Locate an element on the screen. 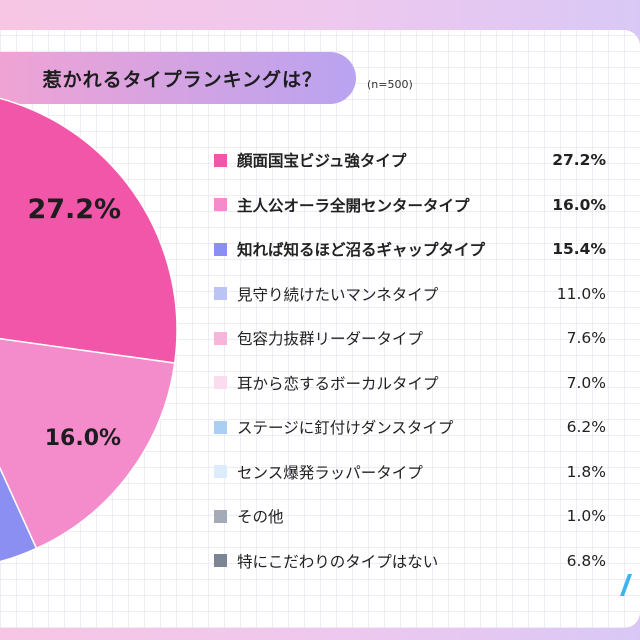 Image resolution: width=640 pixels, height=640 pixels. legend-label: 知れば知るほど沼るギャップタイプ is located at coordinates (361, 250).